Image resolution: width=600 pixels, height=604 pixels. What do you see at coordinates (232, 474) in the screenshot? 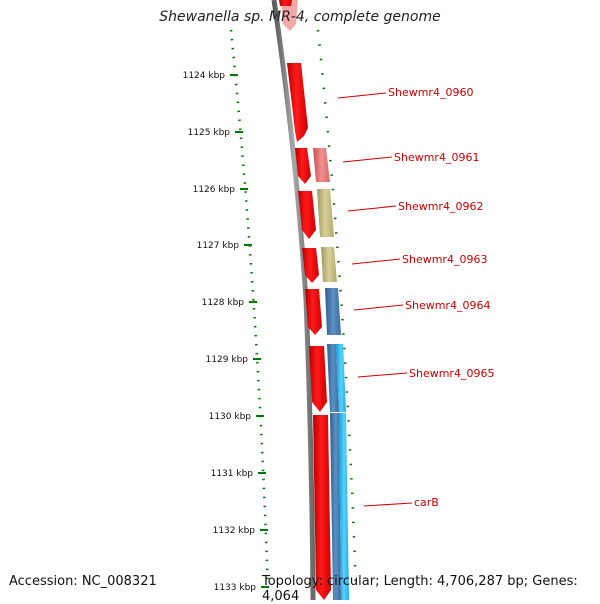
I see `tick-label: 1131 kbp` at bounding box center [232, 474].